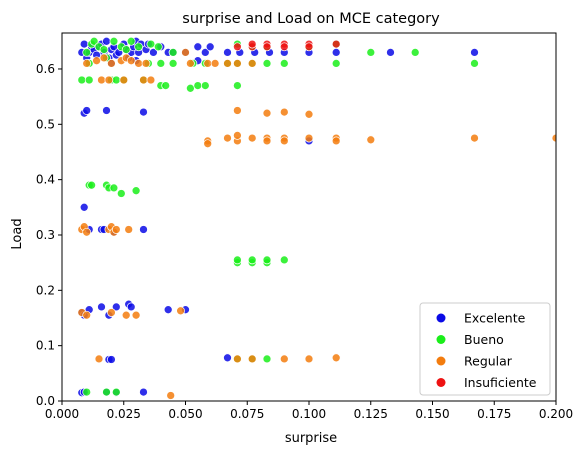 Image resolution: width=586 pixels, height=455 pixels. What do you see at coordinates (247, 414) in the screenshot?
I see `x-tick-label-3: 0.075` at bounding box center [247, 414].